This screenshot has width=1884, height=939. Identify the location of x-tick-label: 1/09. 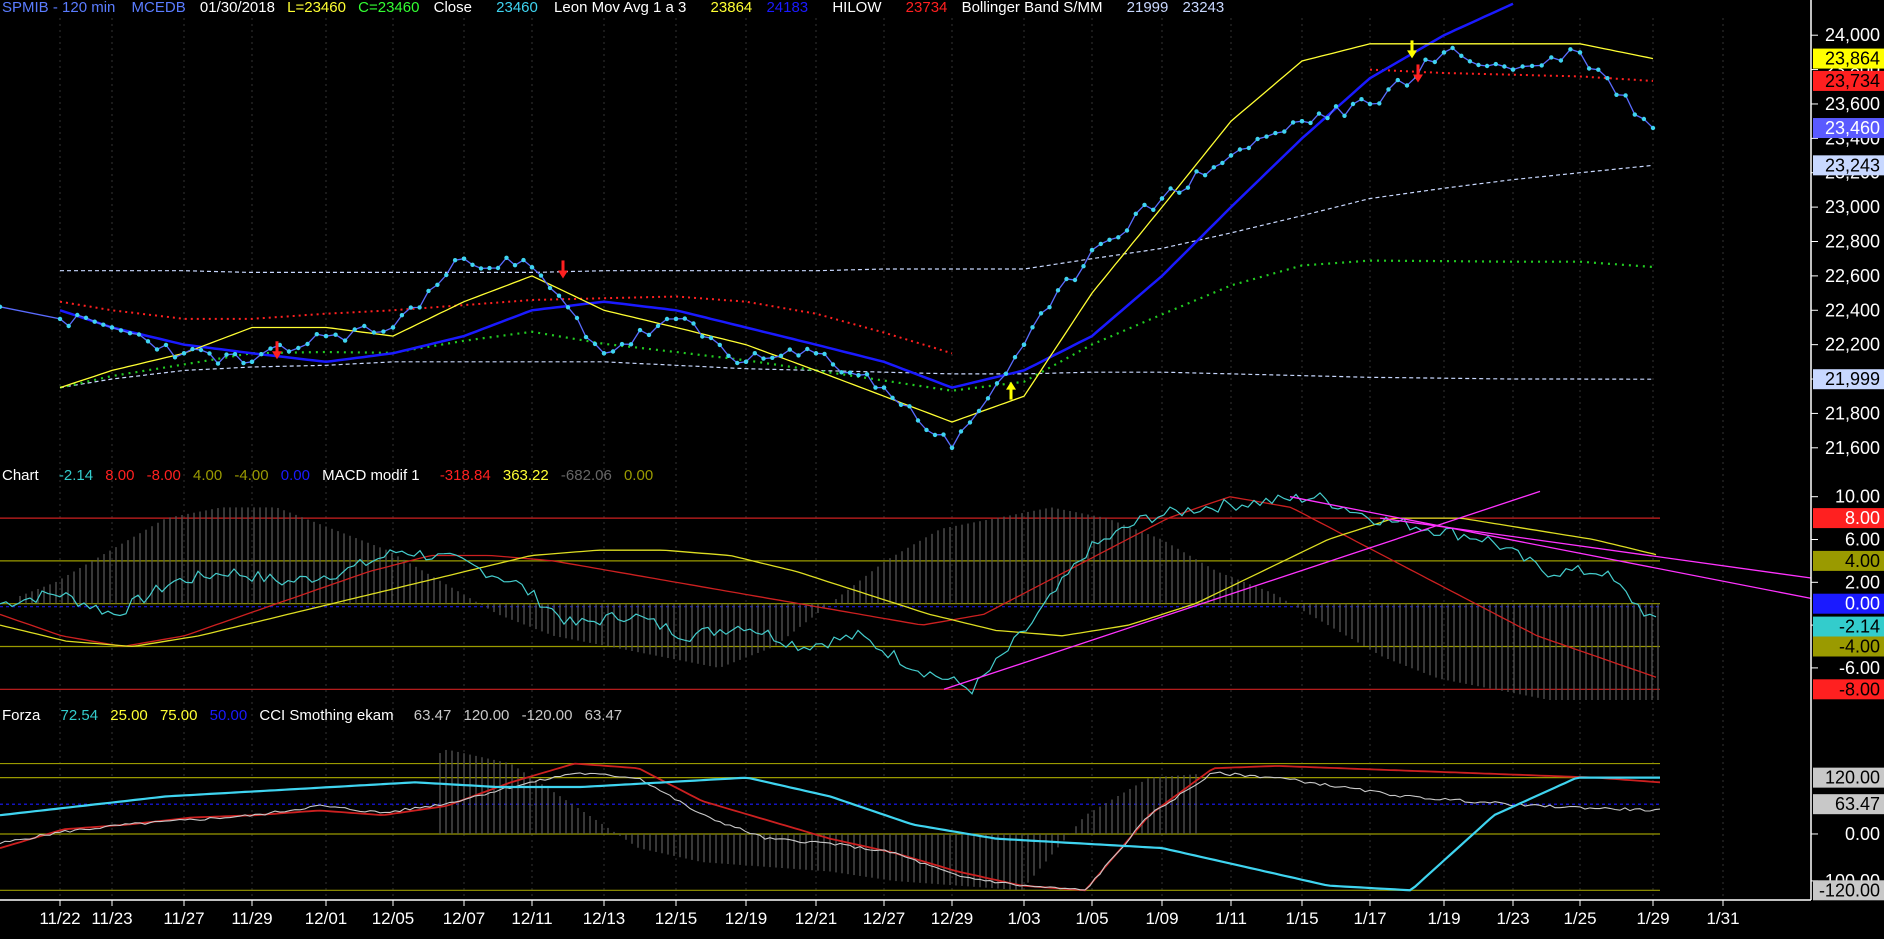
(1161, 918).